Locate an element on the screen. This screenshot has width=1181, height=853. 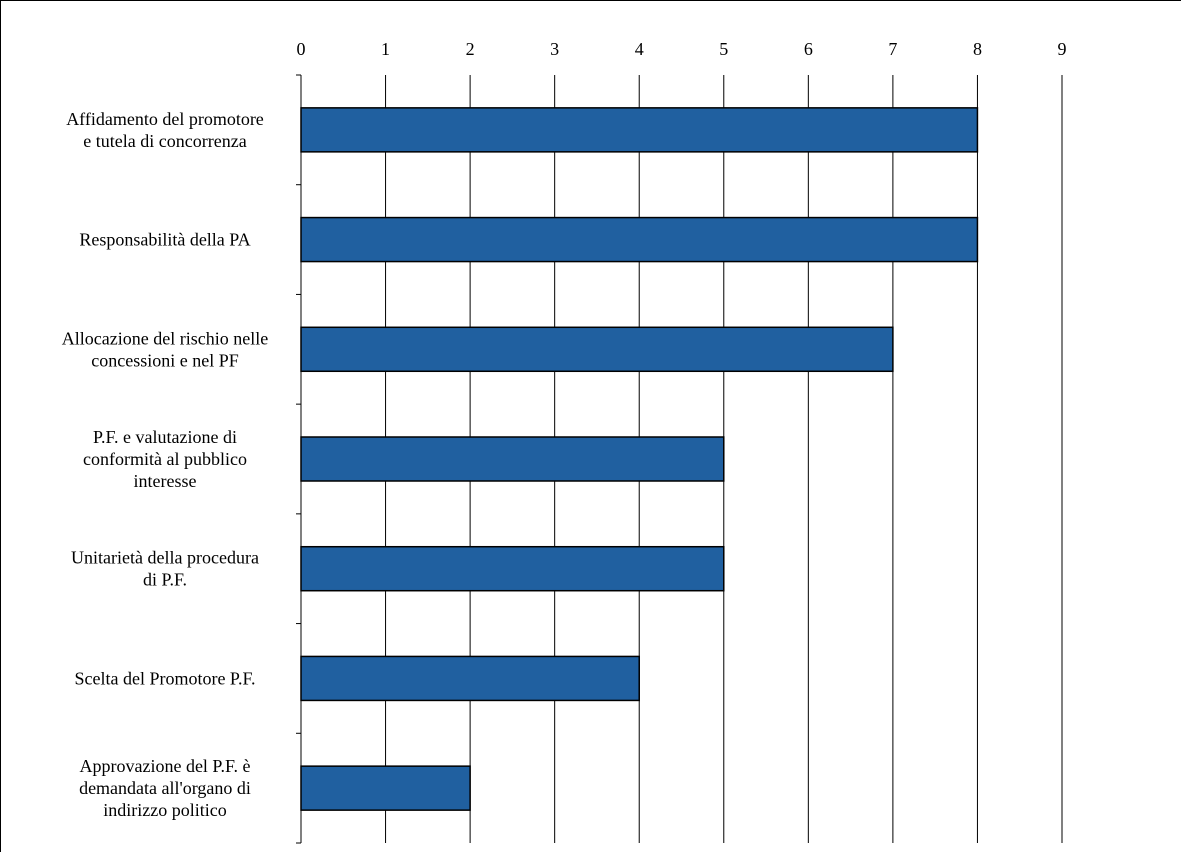
x-tick-label-2: 2 is located at coordinates (470, 49).